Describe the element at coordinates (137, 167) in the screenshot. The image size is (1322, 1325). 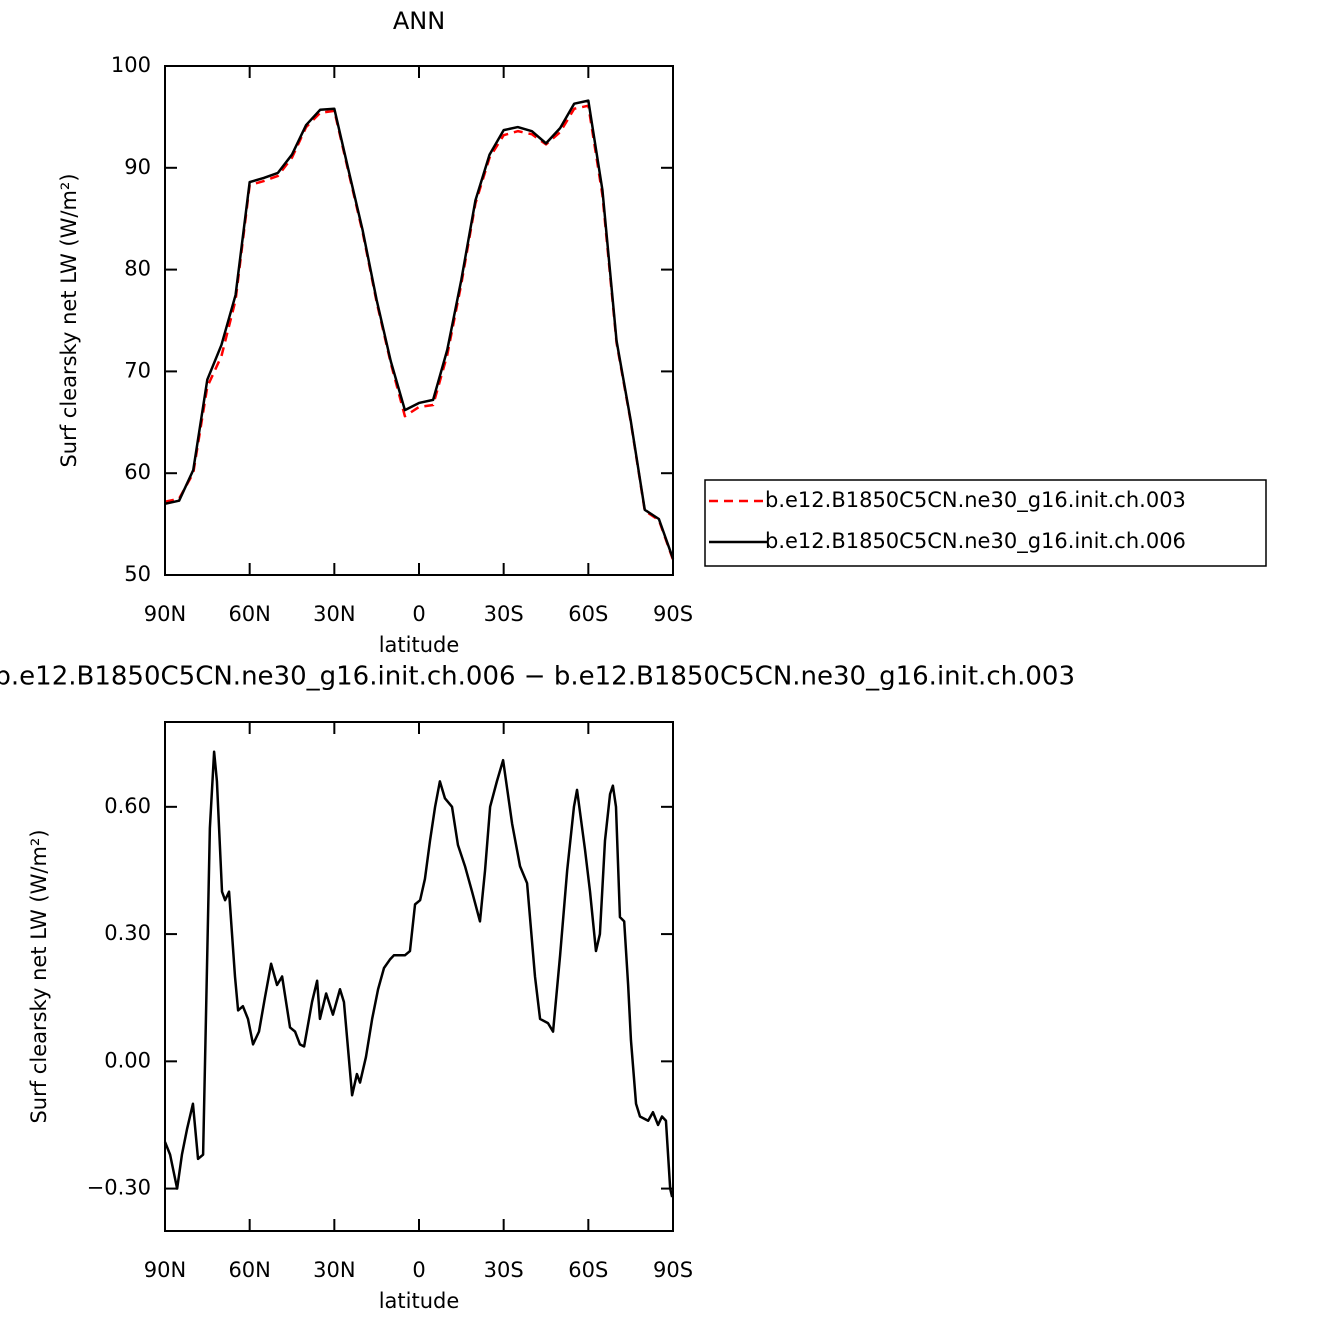
I see `y-tick-label: 90` at that location.